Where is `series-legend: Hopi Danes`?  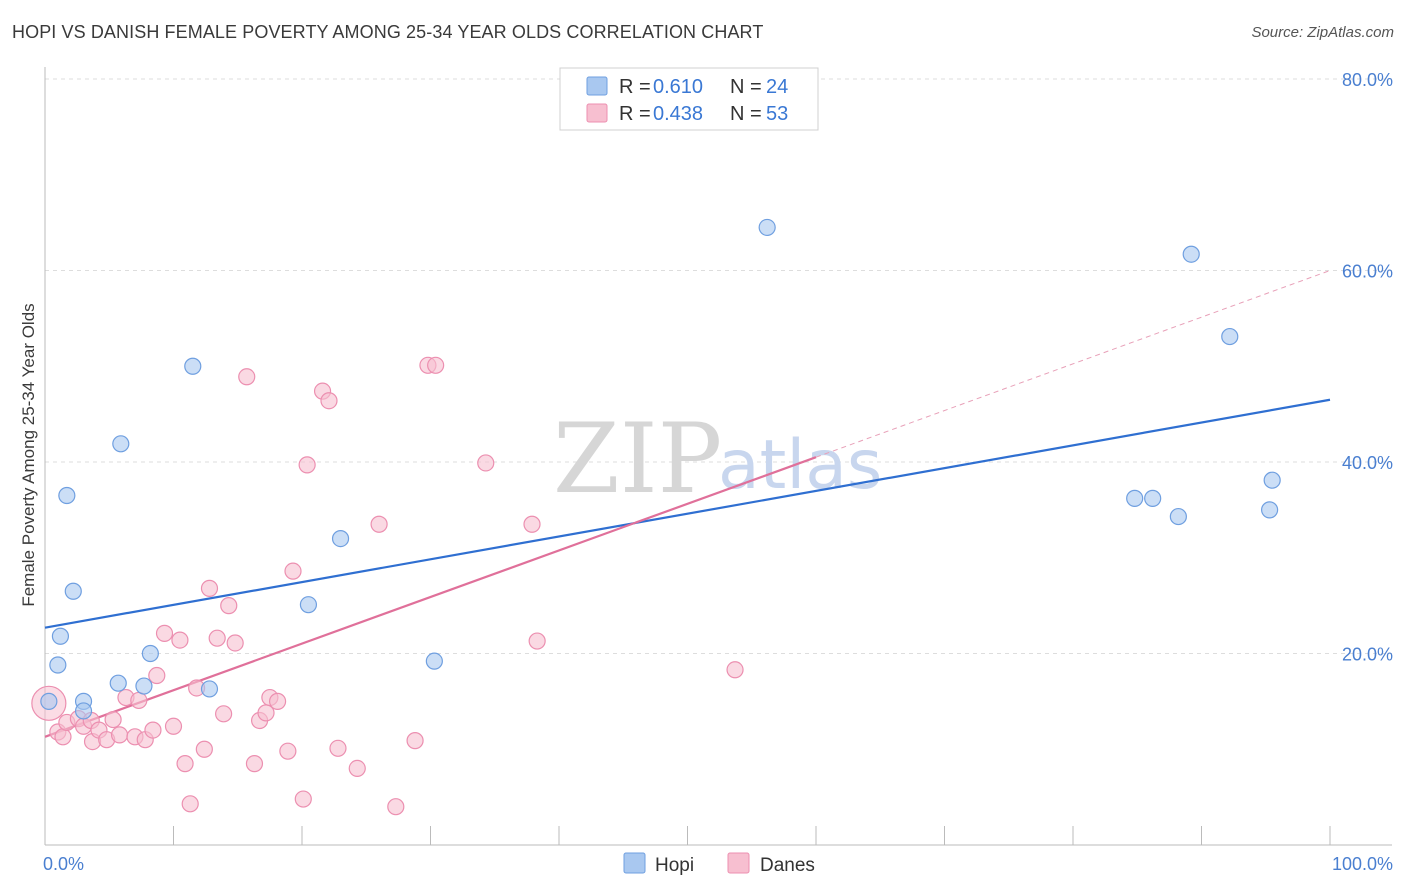
series-legend: Hopi Danes is located at coordinates (719, 864).